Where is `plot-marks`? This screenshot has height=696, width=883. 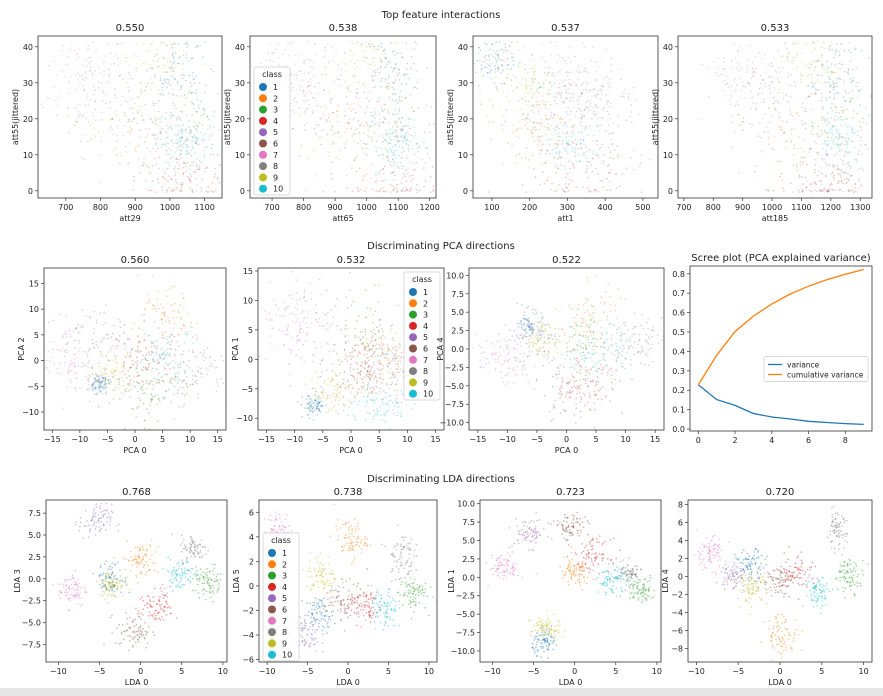 plot-marks is located at coordinates (348, 117).